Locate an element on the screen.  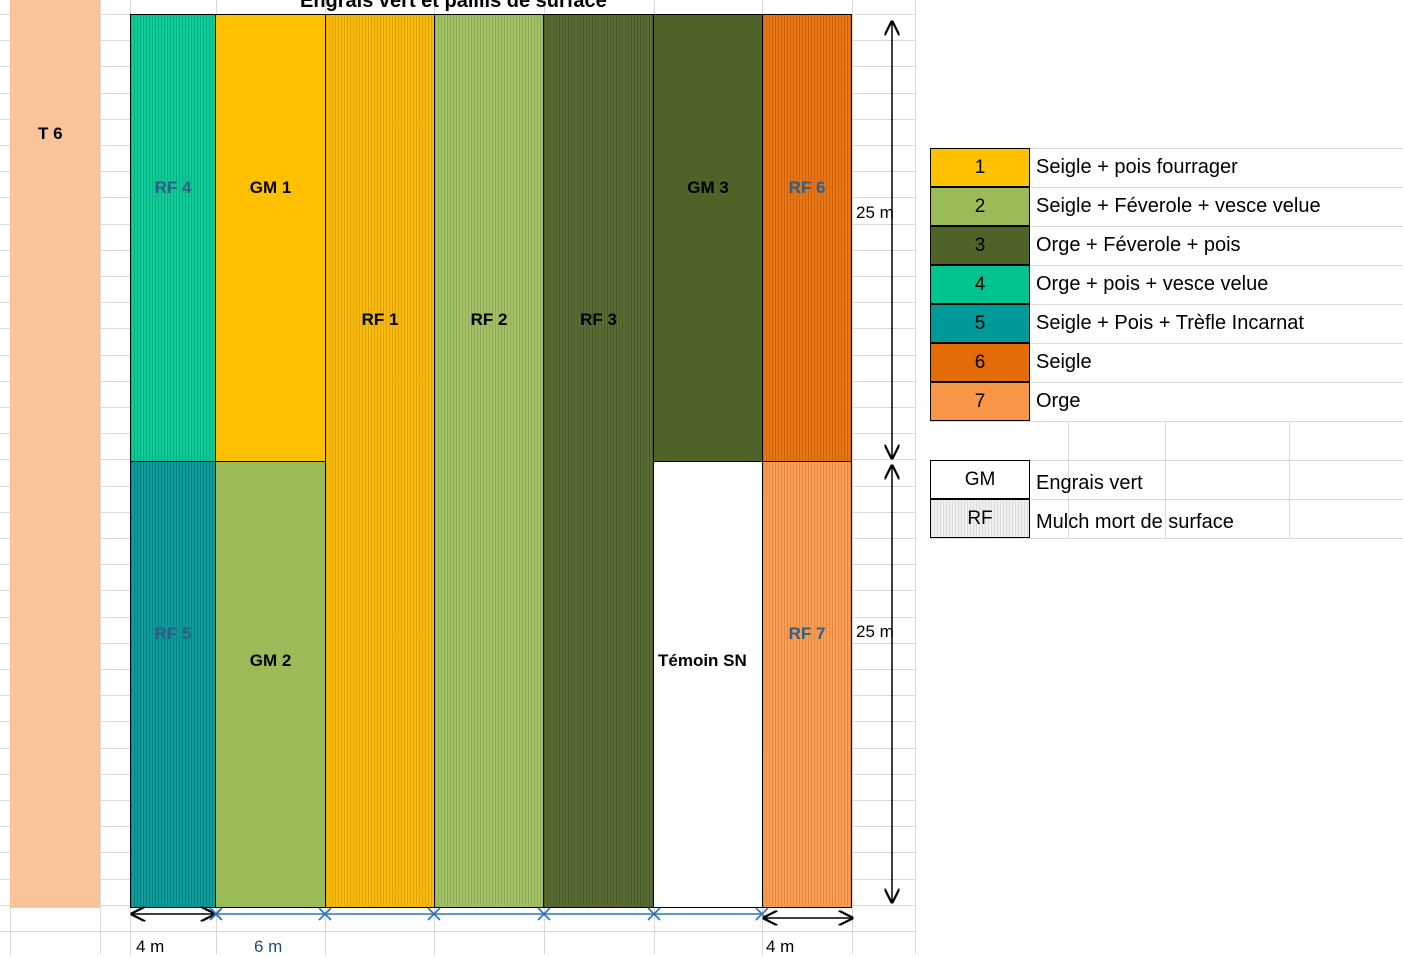
plot-label: RF 1 is located at coordinates (380, 319).